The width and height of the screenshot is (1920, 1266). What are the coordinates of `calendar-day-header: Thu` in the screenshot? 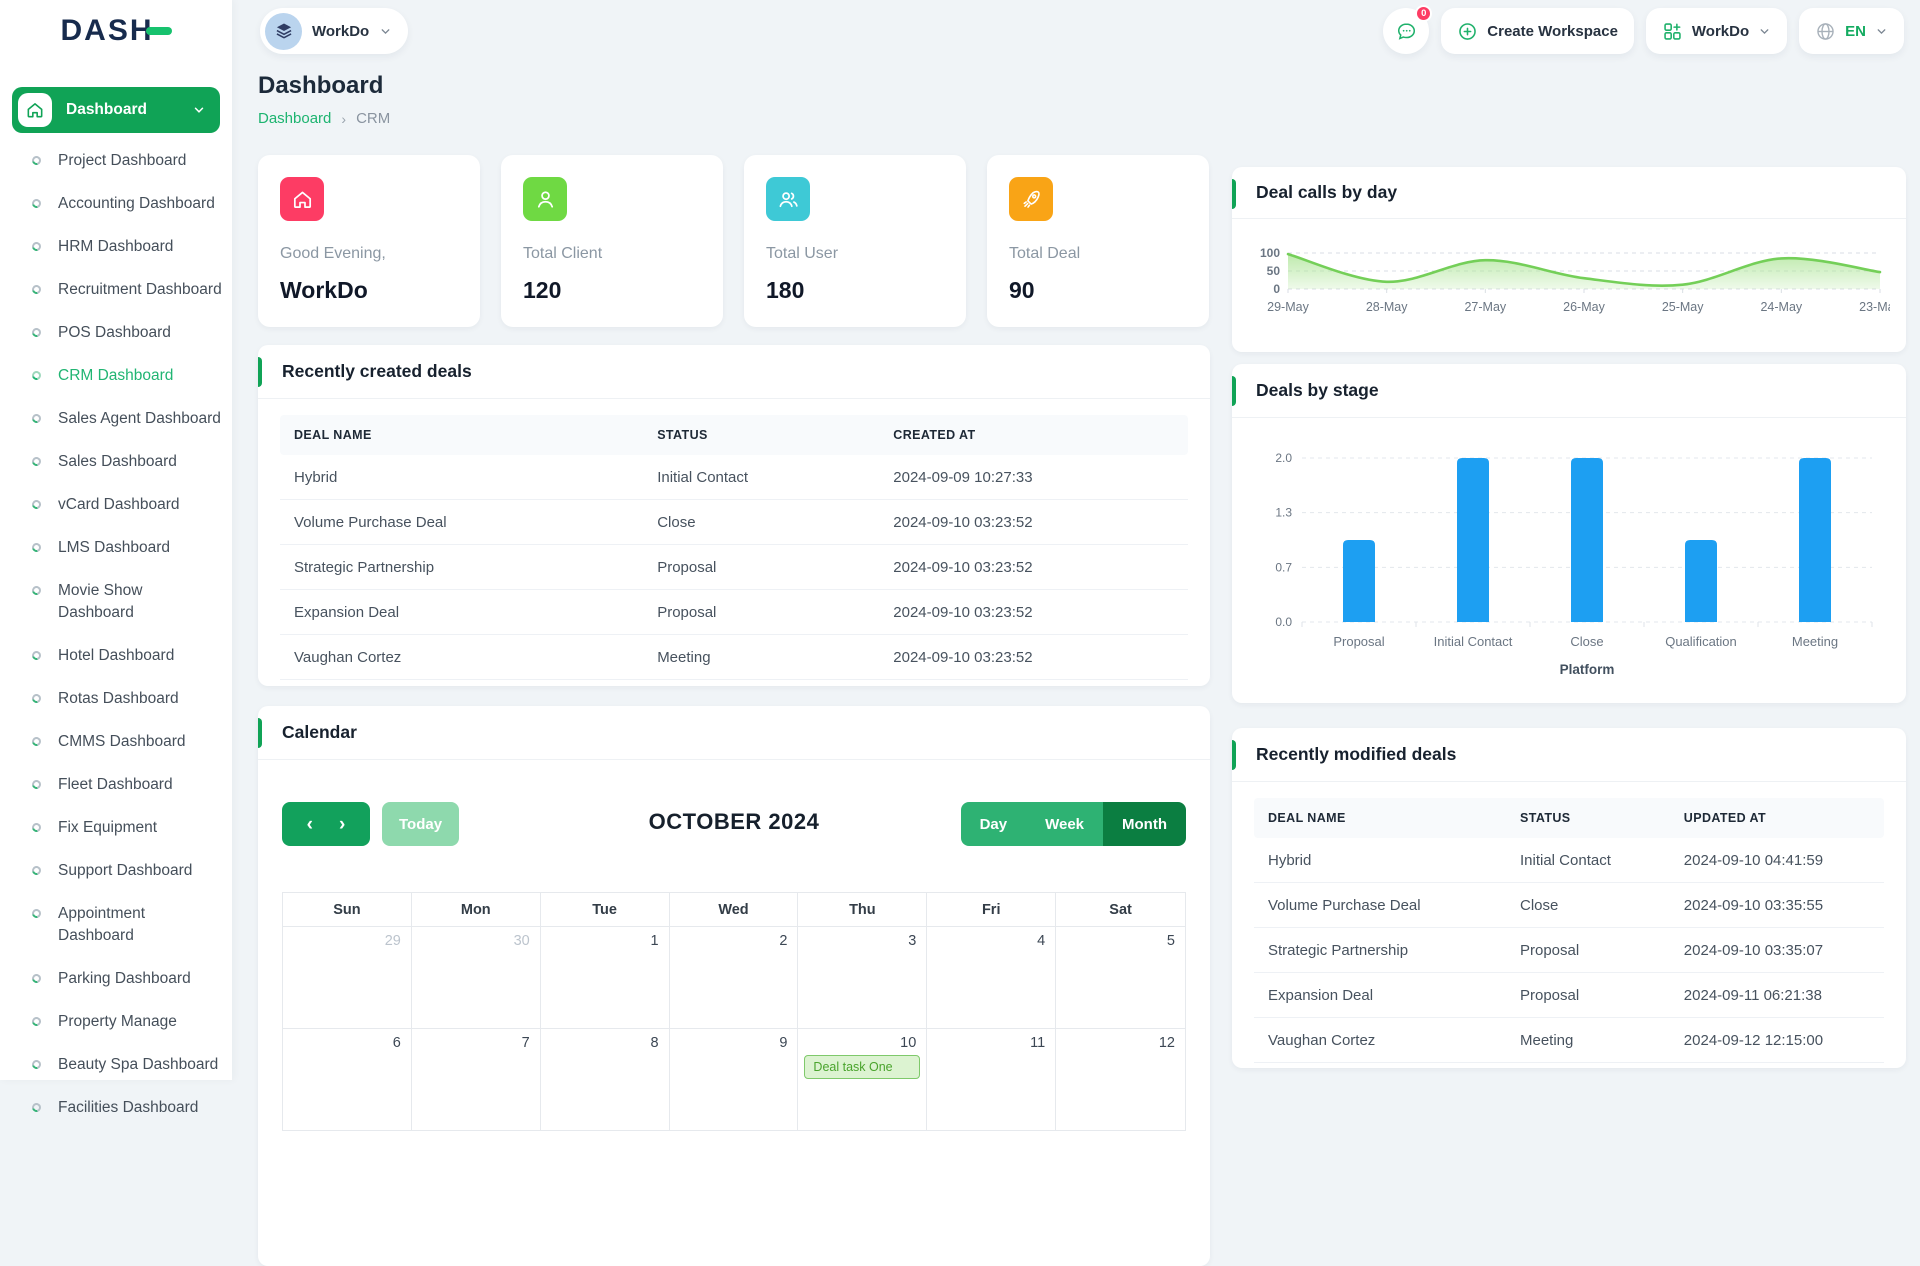 It's located at (863, 909).